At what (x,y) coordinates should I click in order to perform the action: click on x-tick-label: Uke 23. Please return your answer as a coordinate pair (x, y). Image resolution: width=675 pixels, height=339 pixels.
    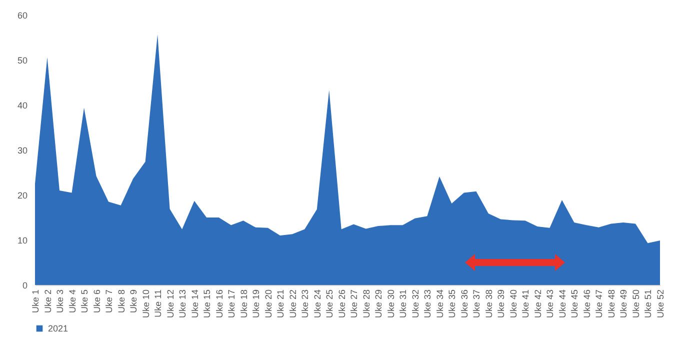
    Looking at the image, I should click on (305, 304).